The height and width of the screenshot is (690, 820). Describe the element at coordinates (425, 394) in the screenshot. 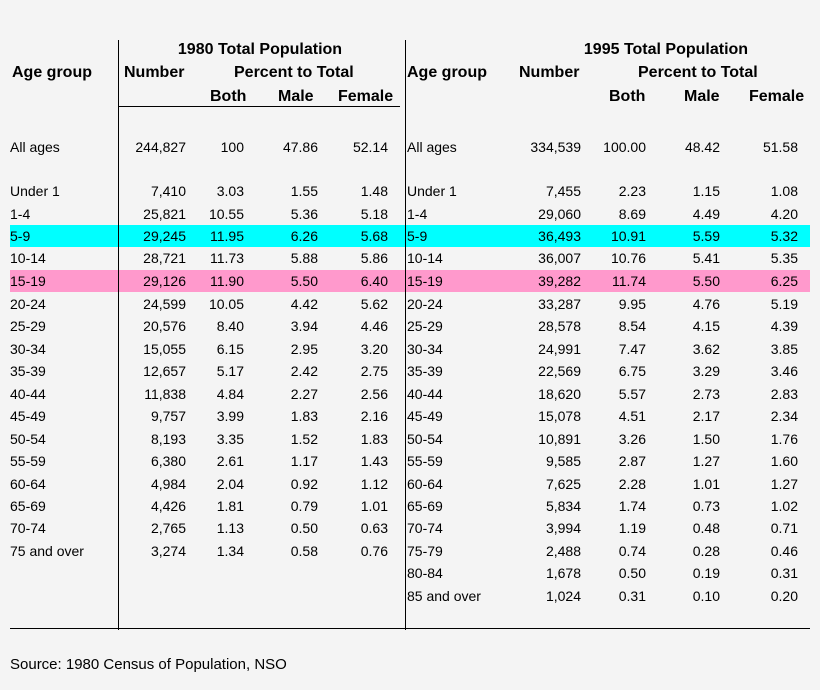

I see `cell-1995-age-group: 40-44` at that location.